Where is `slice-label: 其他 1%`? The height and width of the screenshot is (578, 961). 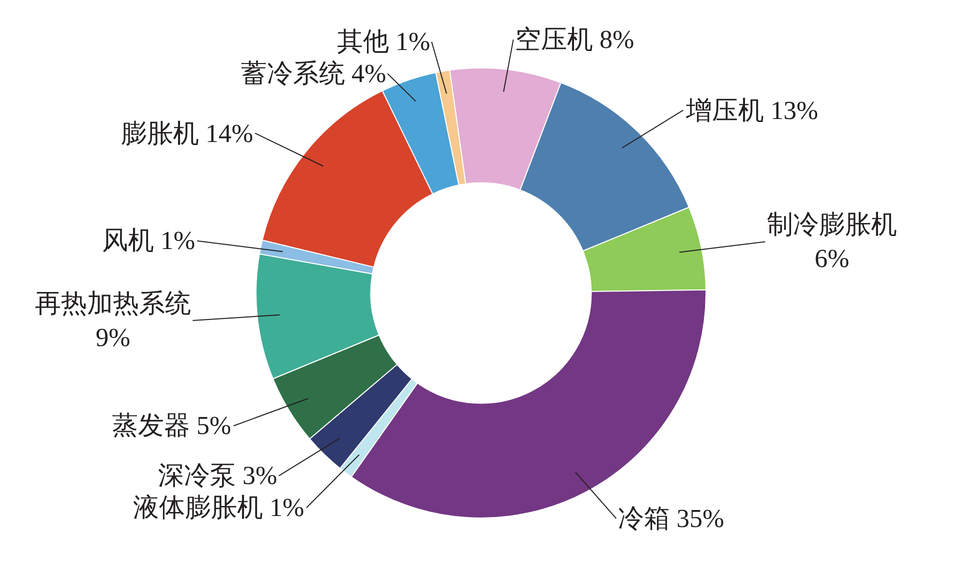
slice-label: 其他 1% is located at coordinates (383, 41).